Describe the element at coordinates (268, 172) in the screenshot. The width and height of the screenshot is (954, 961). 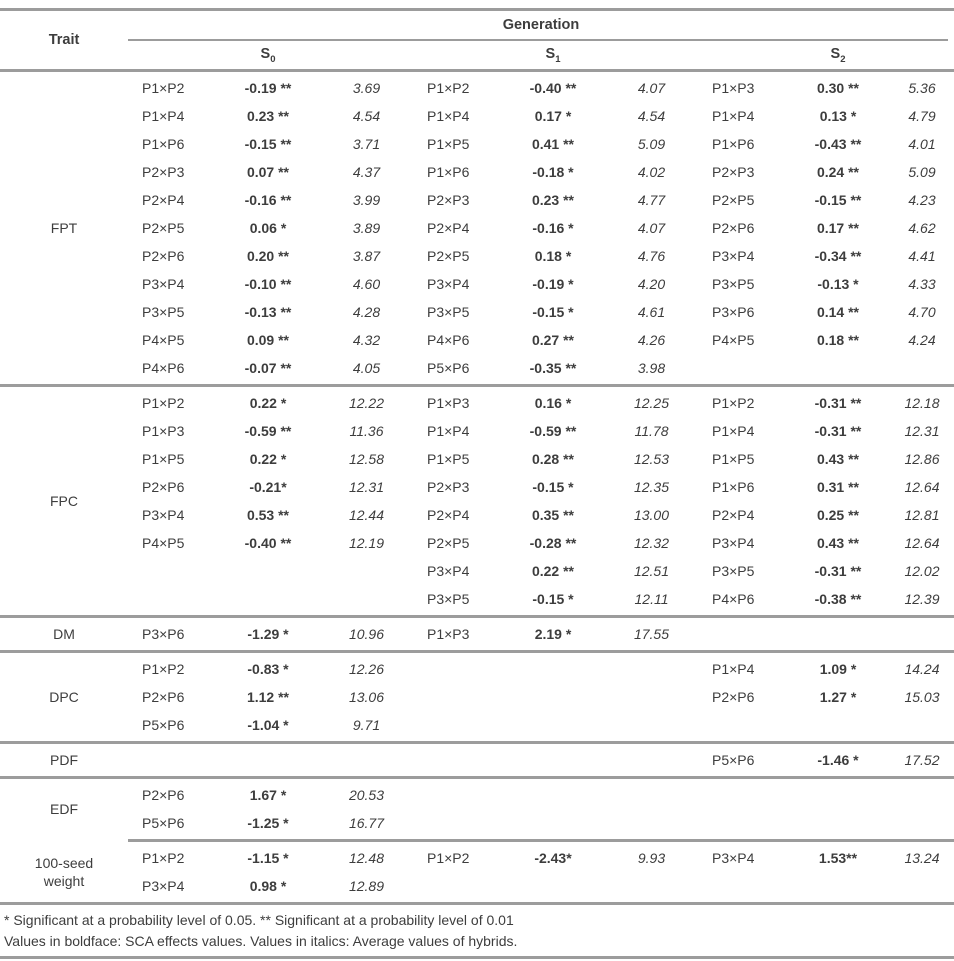
I see `sca-value-cell: 0.07 **` at that location.